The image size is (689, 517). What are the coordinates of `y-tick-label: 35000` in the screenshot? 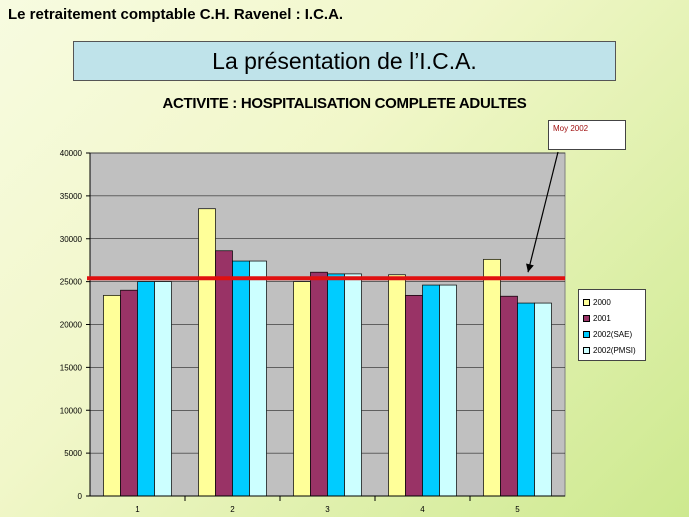 It's located at (71, 196).